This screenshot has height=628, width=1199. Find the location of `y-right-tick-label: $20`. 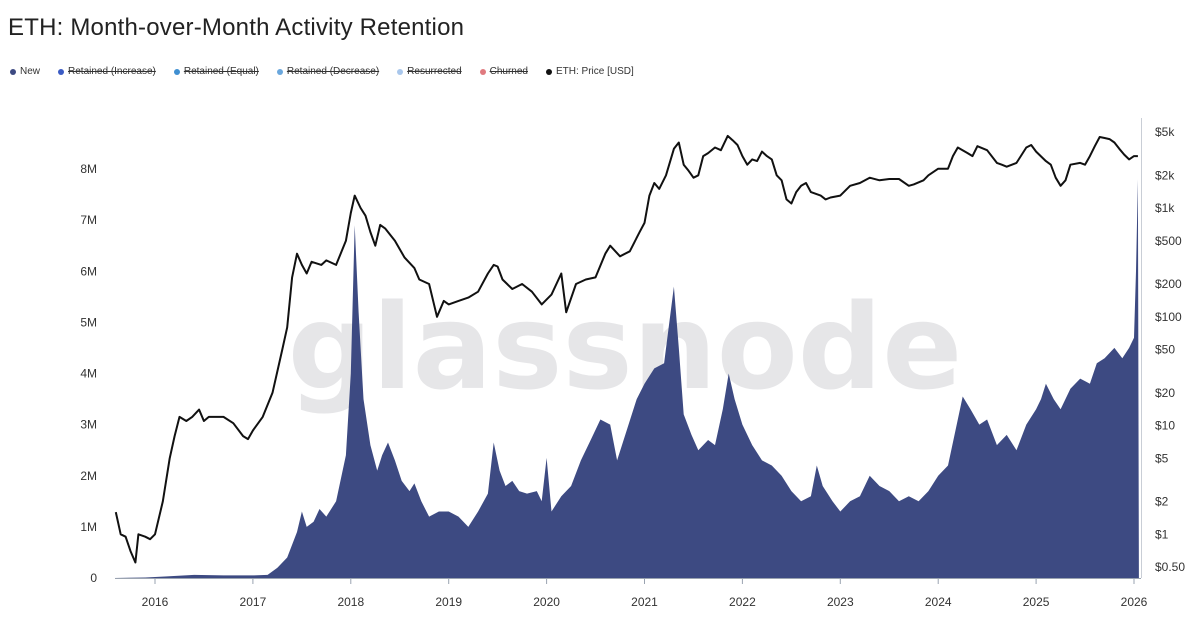

y-right-tick-label: $20 is located at coordinates (1165, 393).